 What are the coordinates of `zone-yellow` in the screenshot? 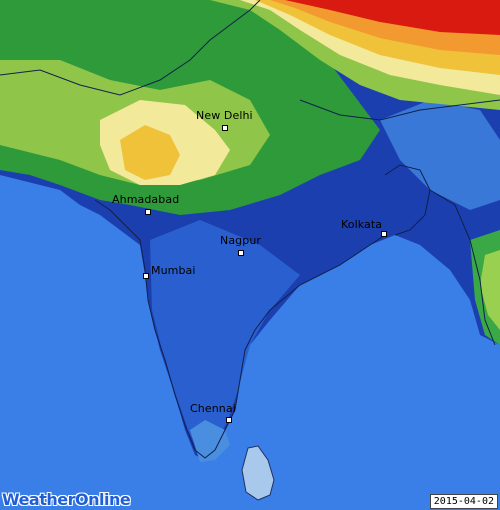 It's located at (150, 152).